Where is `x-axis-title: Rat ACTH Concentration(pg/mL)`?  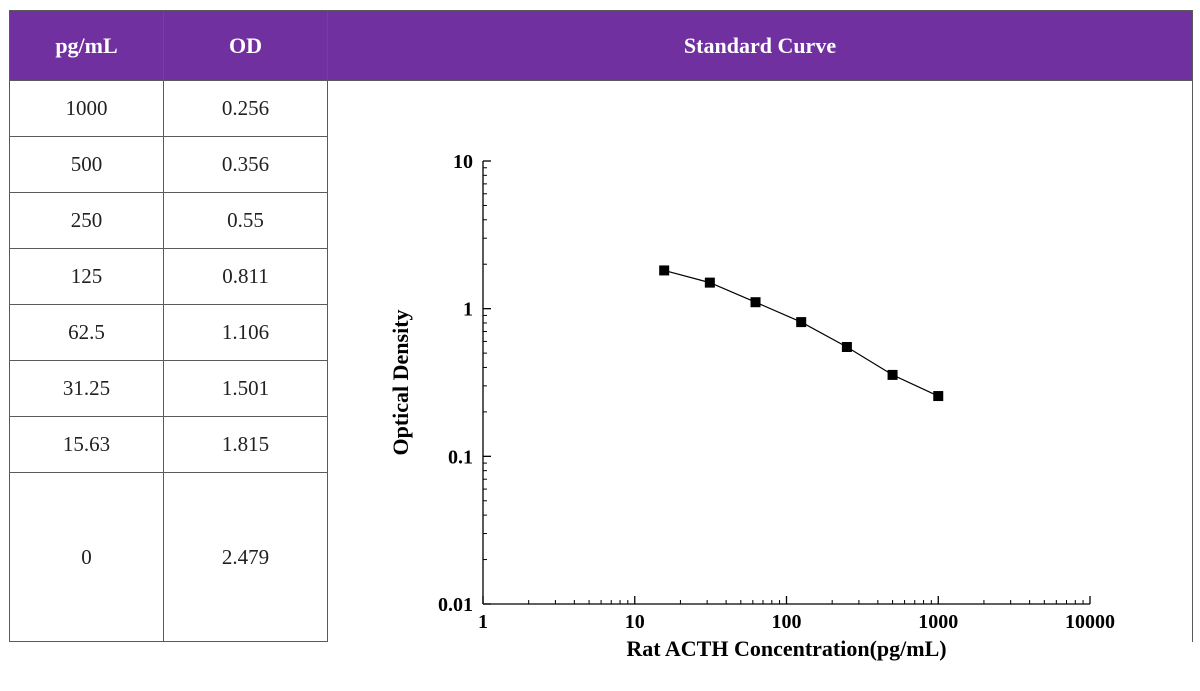 x-axis-title: Rat ACTH Concentration(pg/mL) is located at coordinates (786, 648).